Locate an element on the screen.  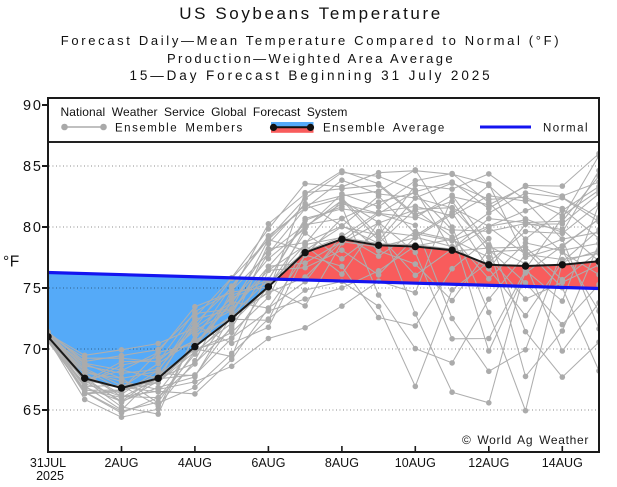
svg-text: °F is located at coordinates (11, 262).